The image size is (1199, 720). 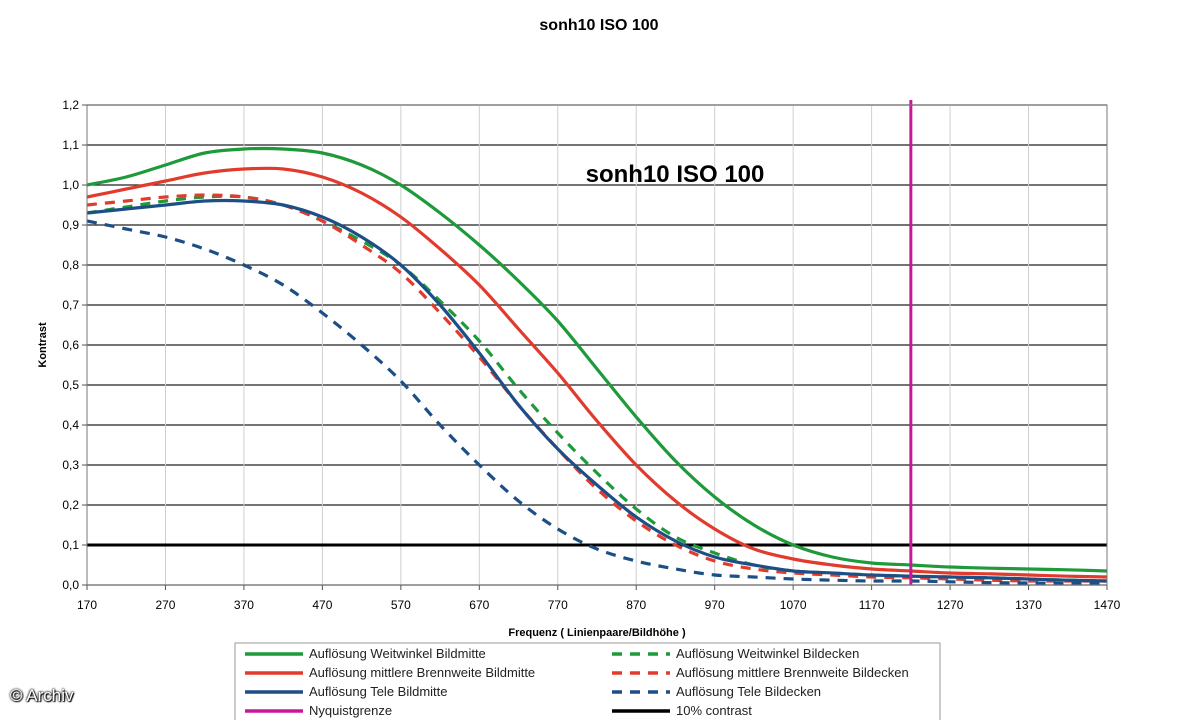 What do you see at coordinates (70, 145) in the screenshot?
I see `y-tick-label: 1,1` at bounding box center [70, 145].